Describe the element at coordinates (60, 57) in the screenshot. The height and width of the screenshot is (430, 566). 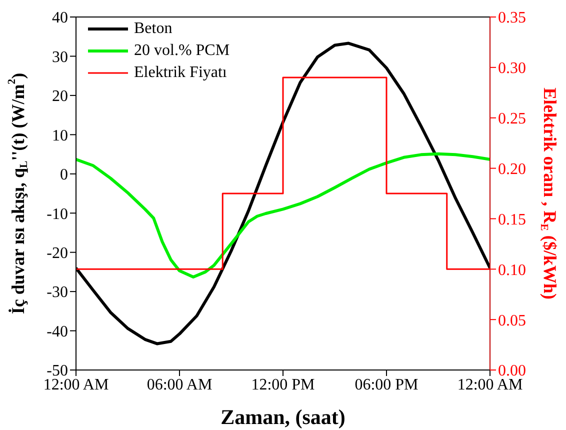
I see `y-tick-label: 30` at that location.